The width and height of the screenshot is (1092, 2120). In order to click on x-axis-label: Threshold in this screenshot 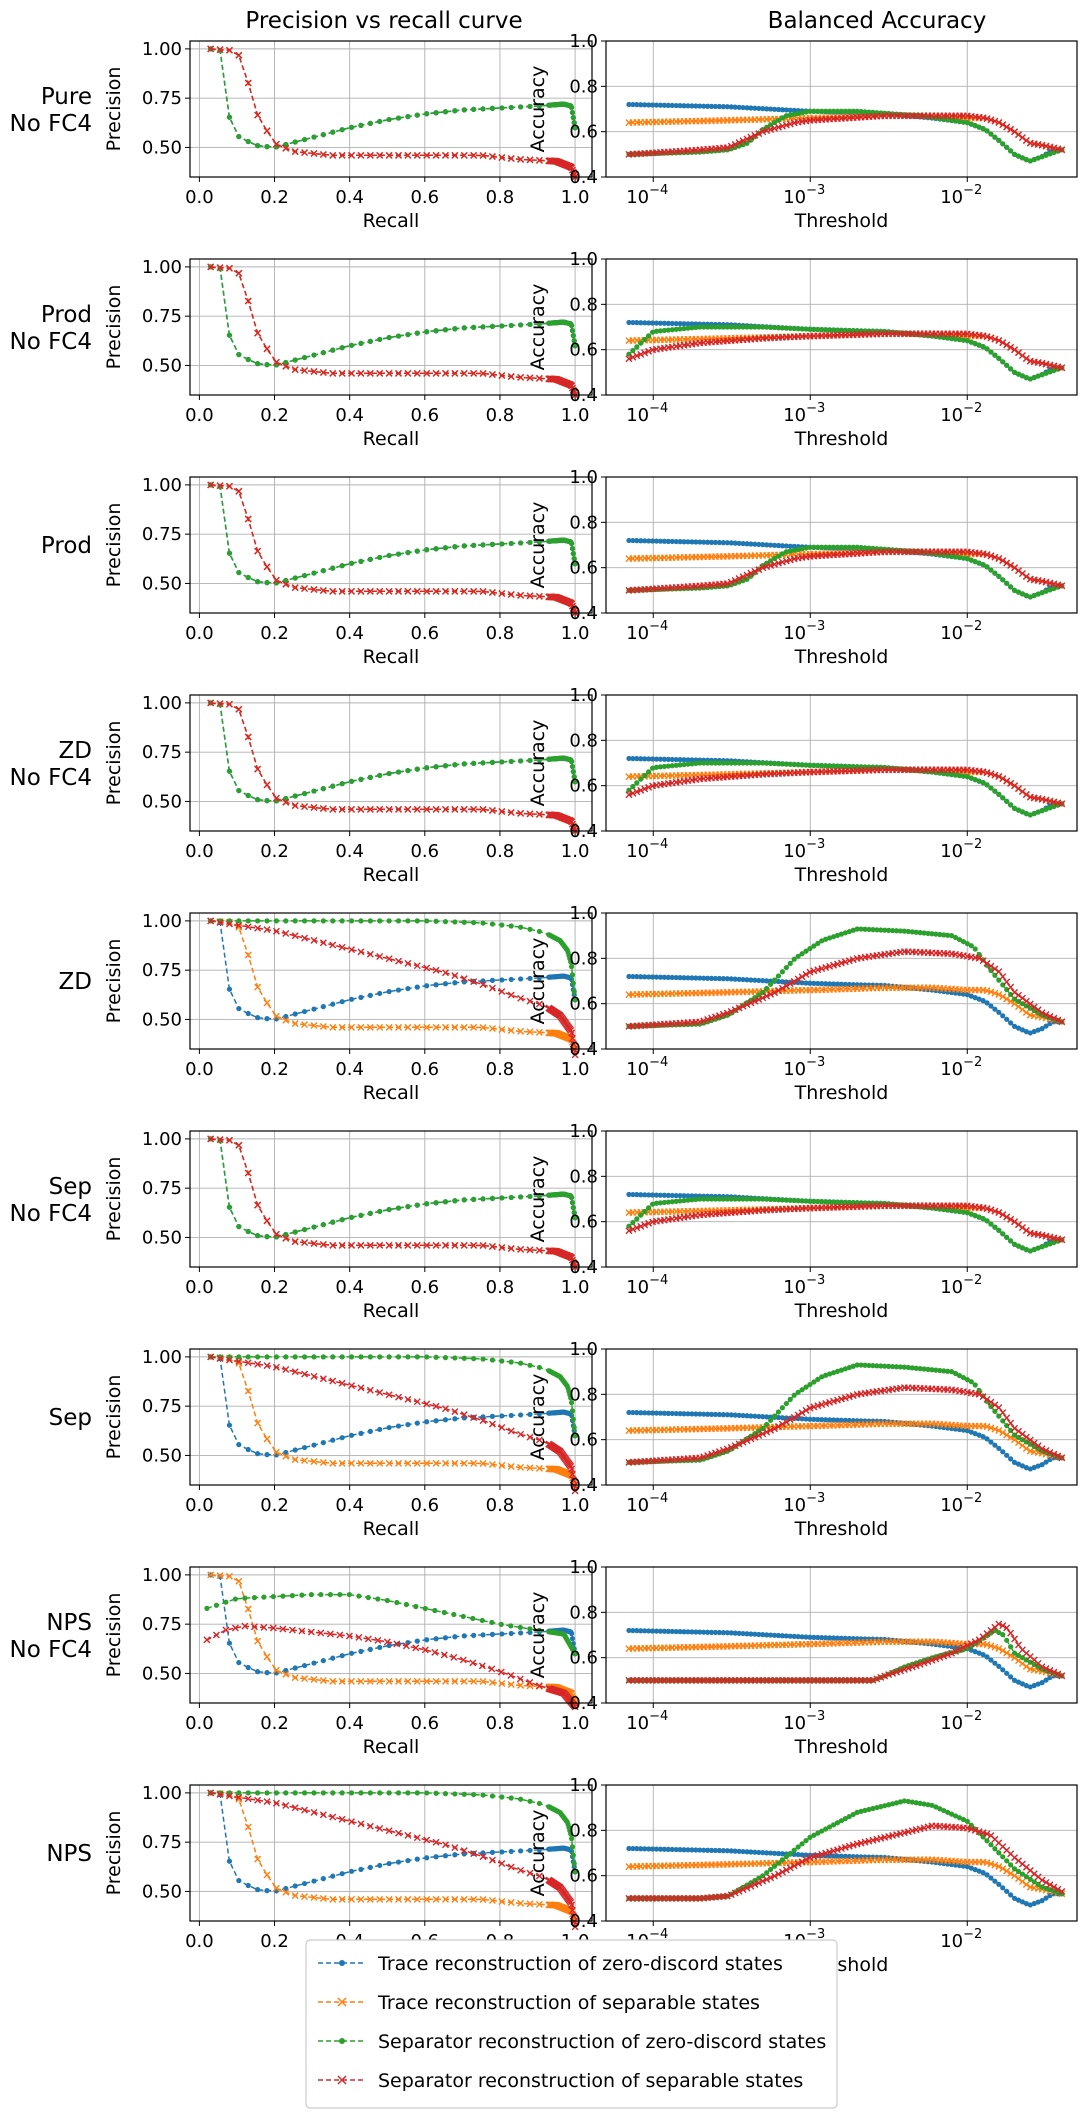, I will do `click(841, 657)`.